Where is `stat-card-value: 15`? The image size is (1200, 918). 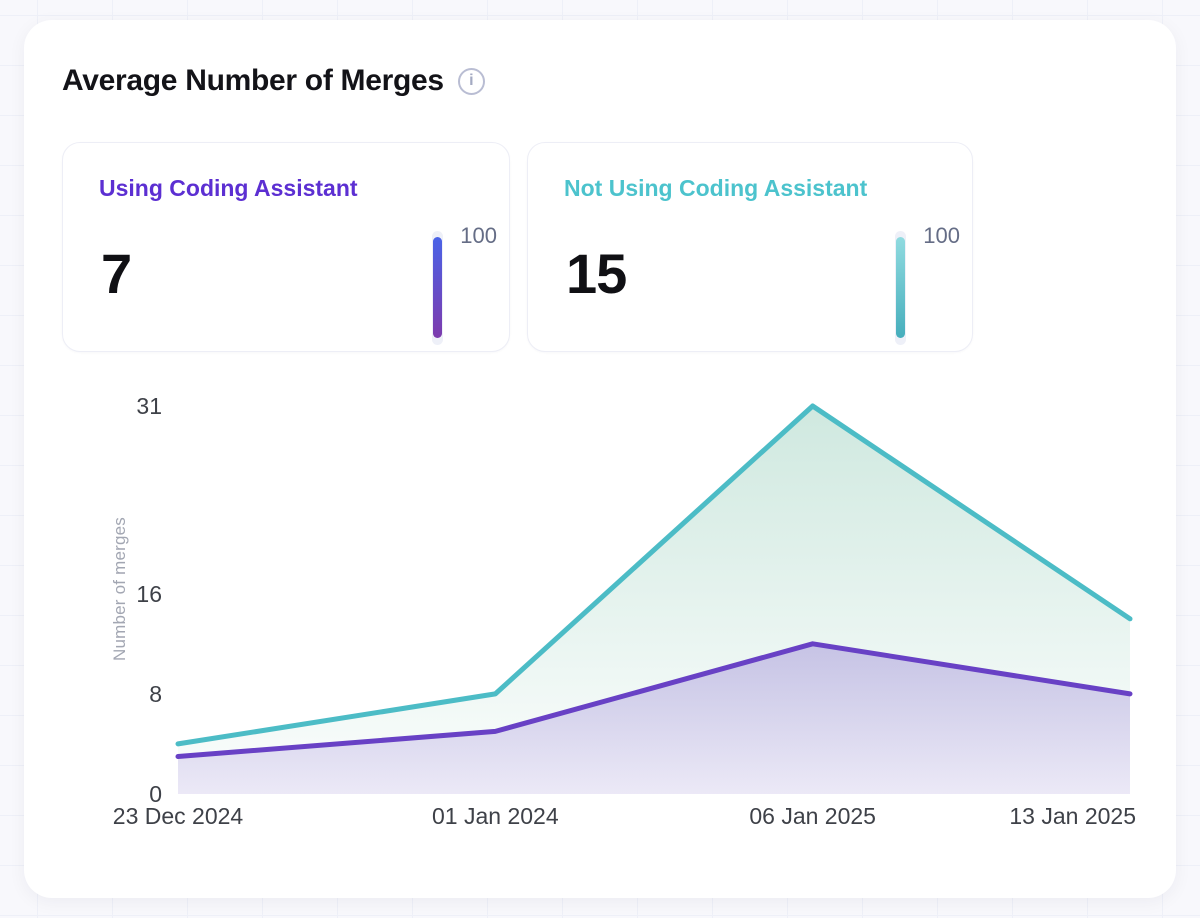 stat-card-value: 15 is located at coordinates (596, 273).